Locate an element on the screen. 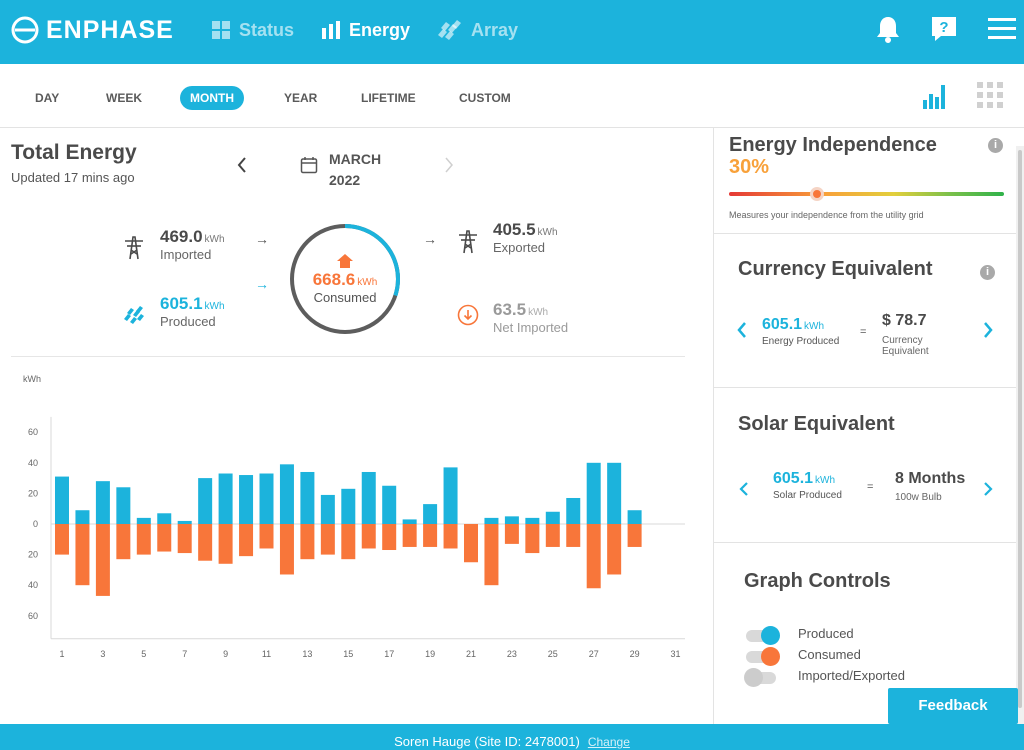 This screenshot has width=1024, height=750. enphase-logo: ENPHASE is located at coordinates (92, 30).